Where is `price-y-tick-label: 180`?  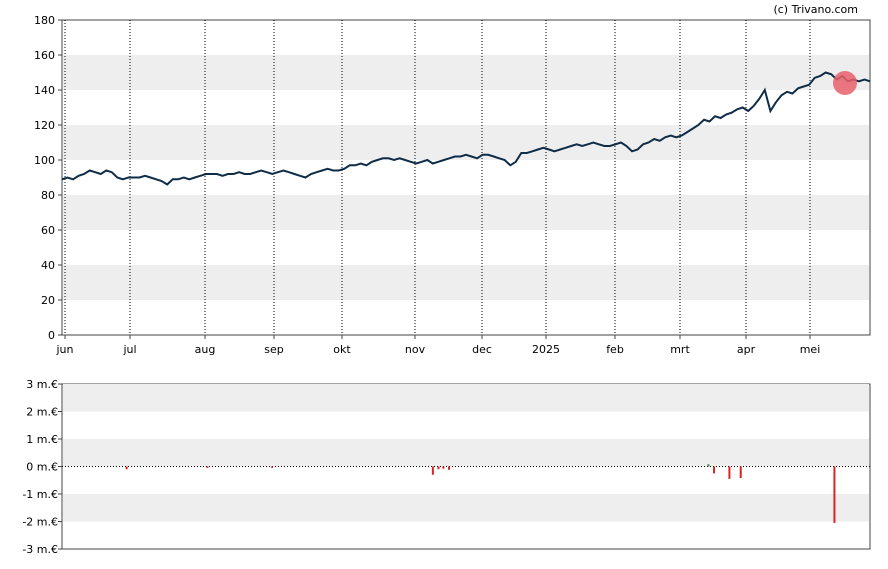
price-y-tick-label: 180 is located at coordinates (44, 20).